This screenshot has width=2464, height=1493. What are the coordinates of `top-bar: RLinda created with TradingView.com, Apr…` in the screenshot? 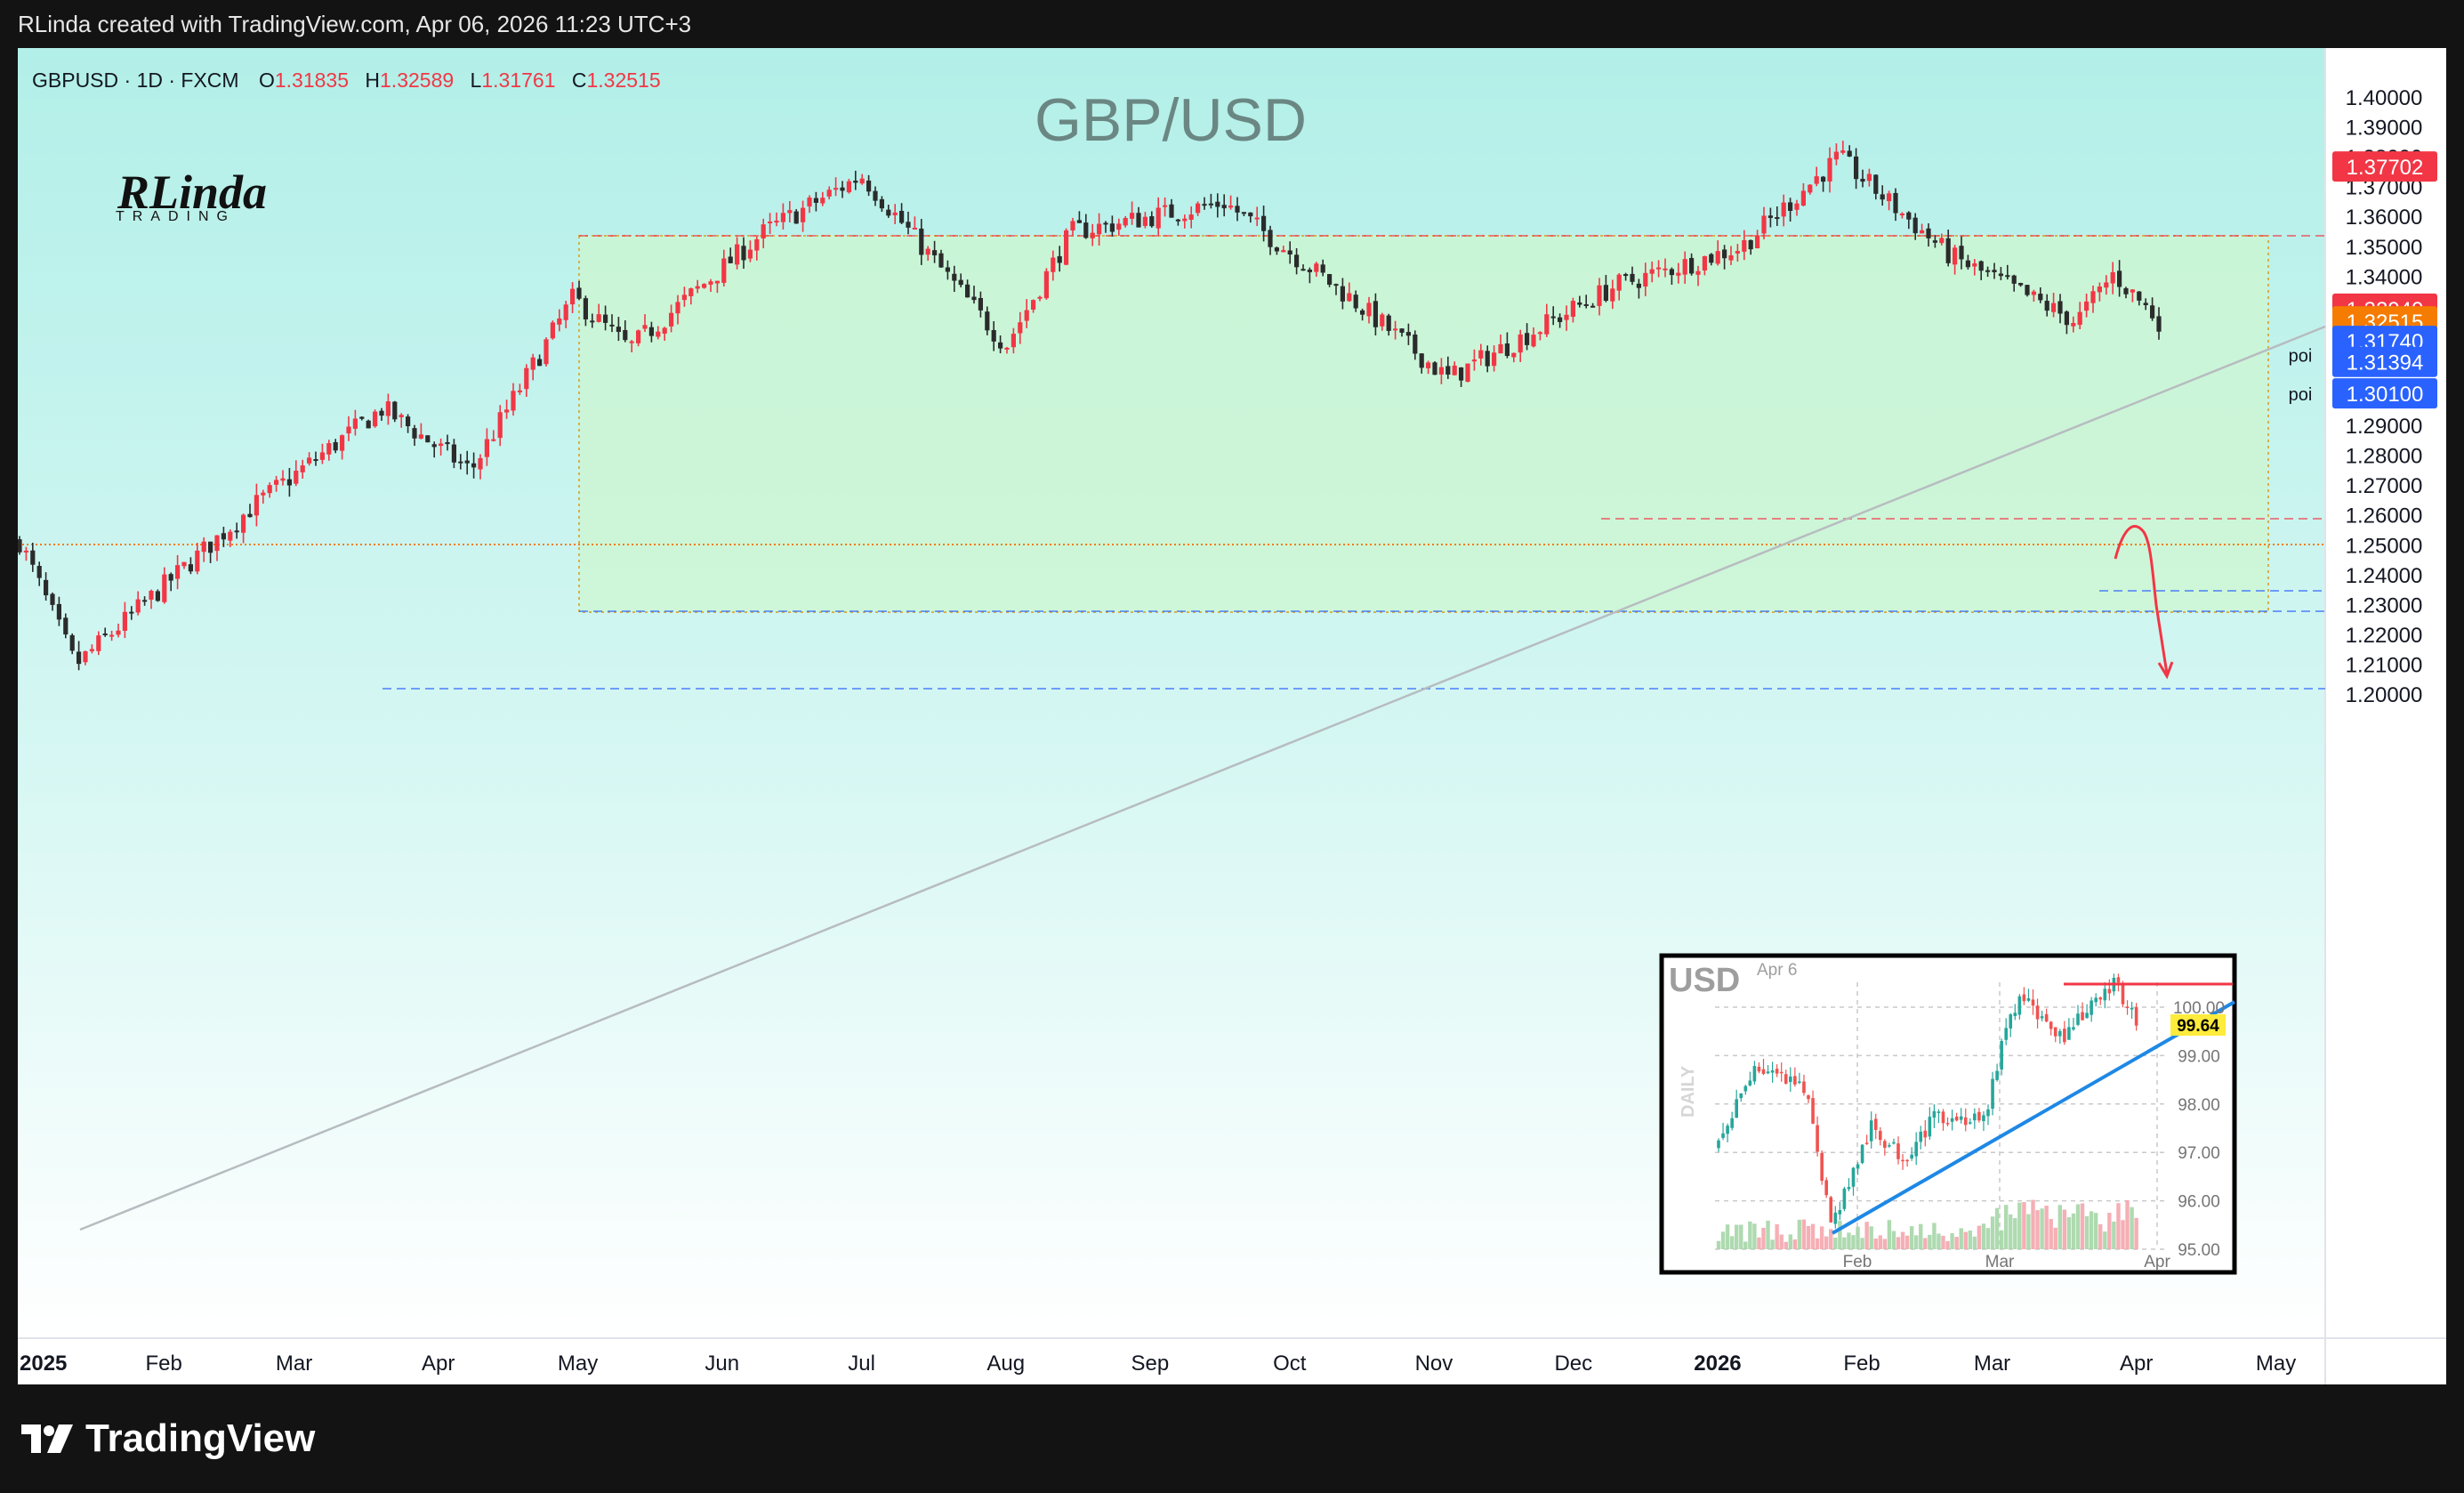 It's located at (1232, 24).